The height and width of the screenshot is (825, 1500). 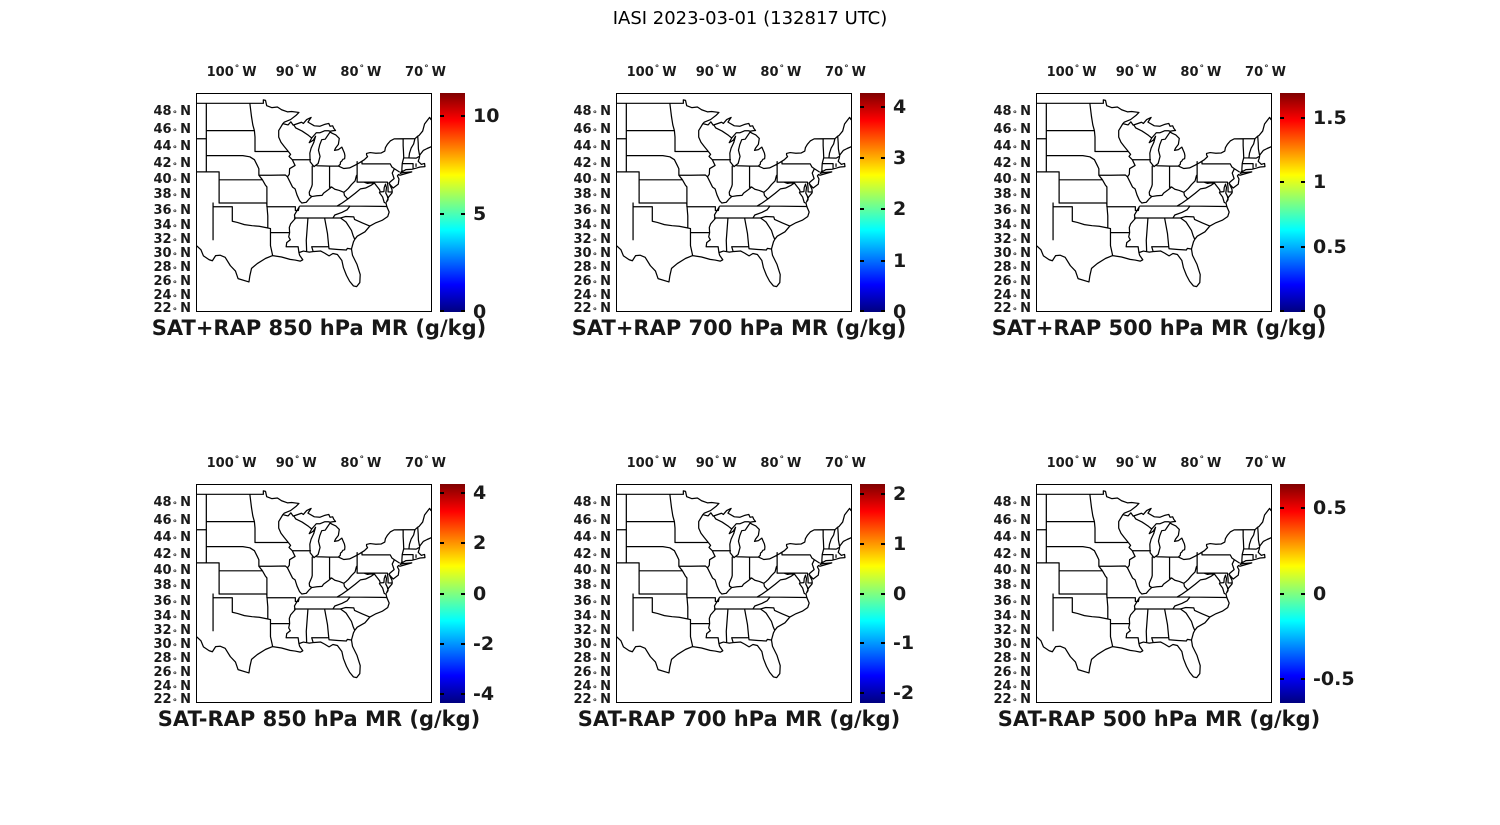 I want to click on tick-value: 26, so click(x=162, y=281).